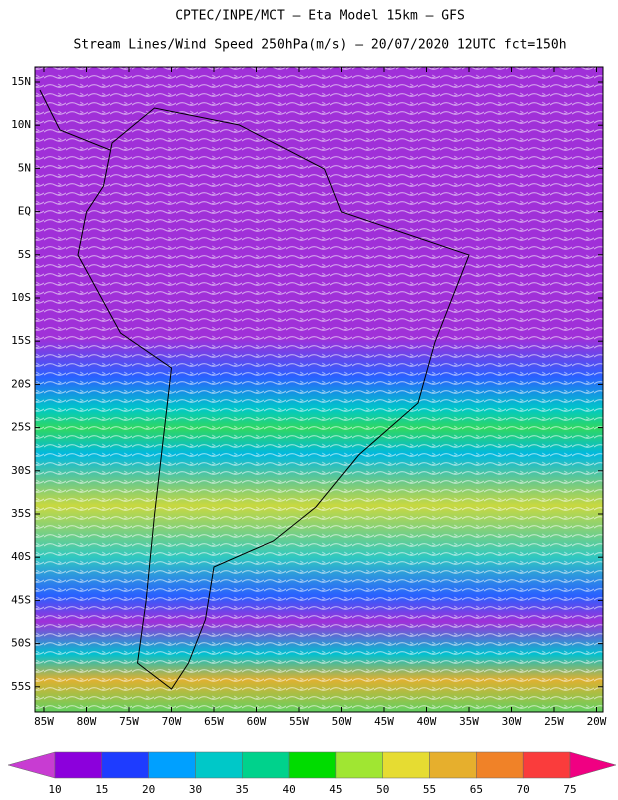 This screenshot has height=800, width=618. I want to click on lat-label: 15N, so click(21, 81).